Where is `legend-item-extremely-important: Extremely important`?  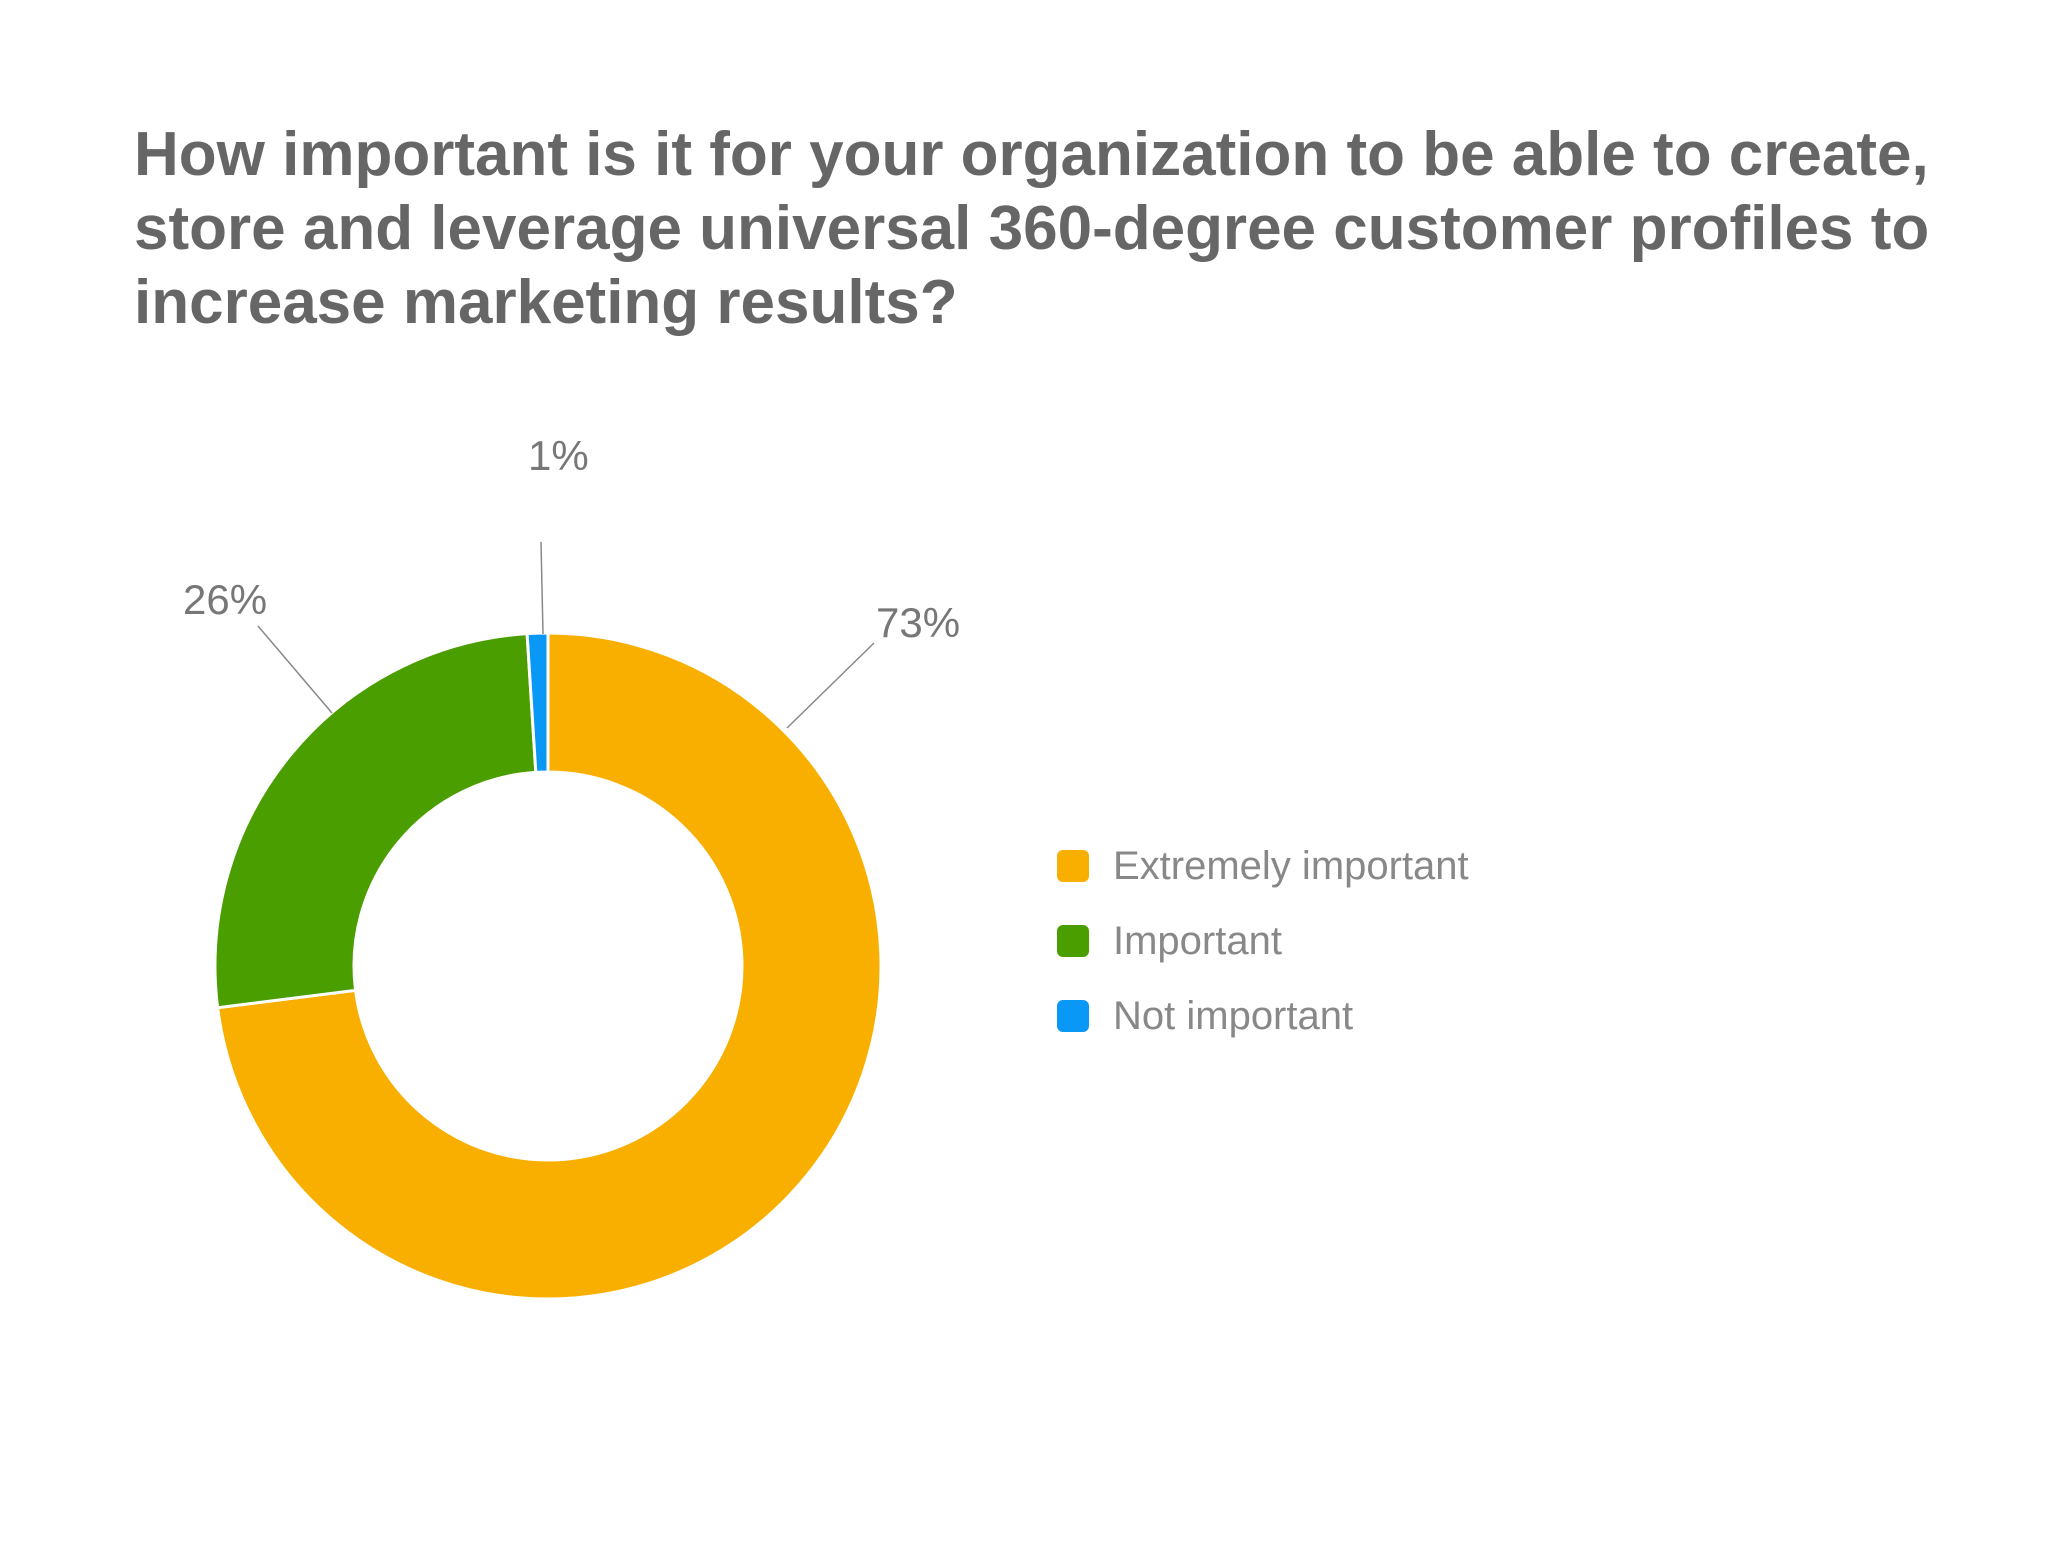
legend-item-extremely-important: Extremely important is located at coordinates (1263, 866).